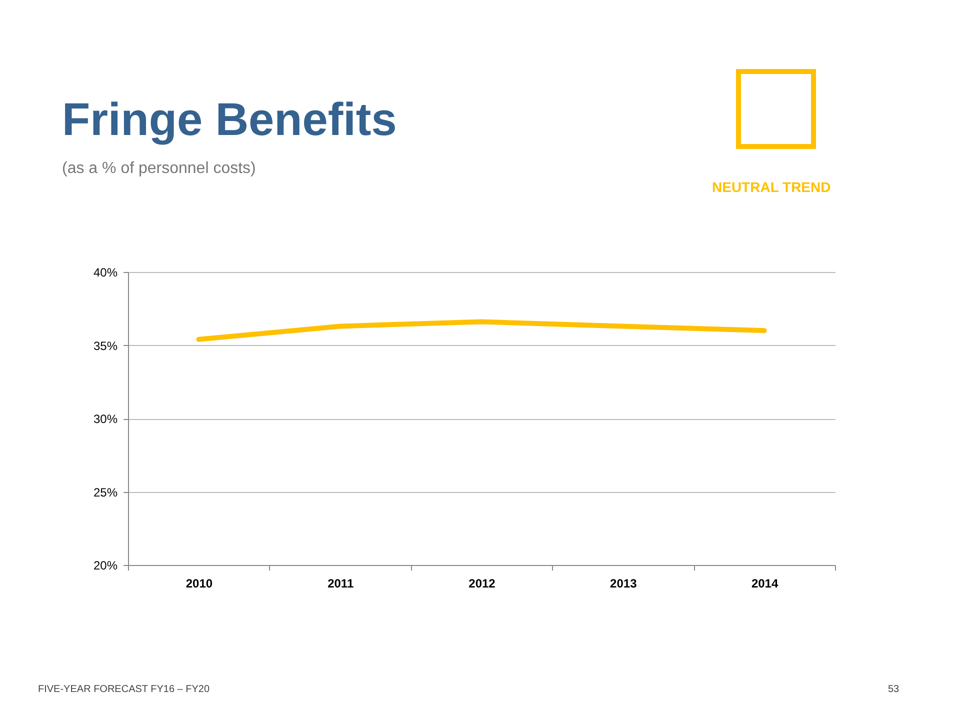  Describe the element at coordinates (771, 187) in the screenshot. I see `text: NEUTRAL TREND` at that location.